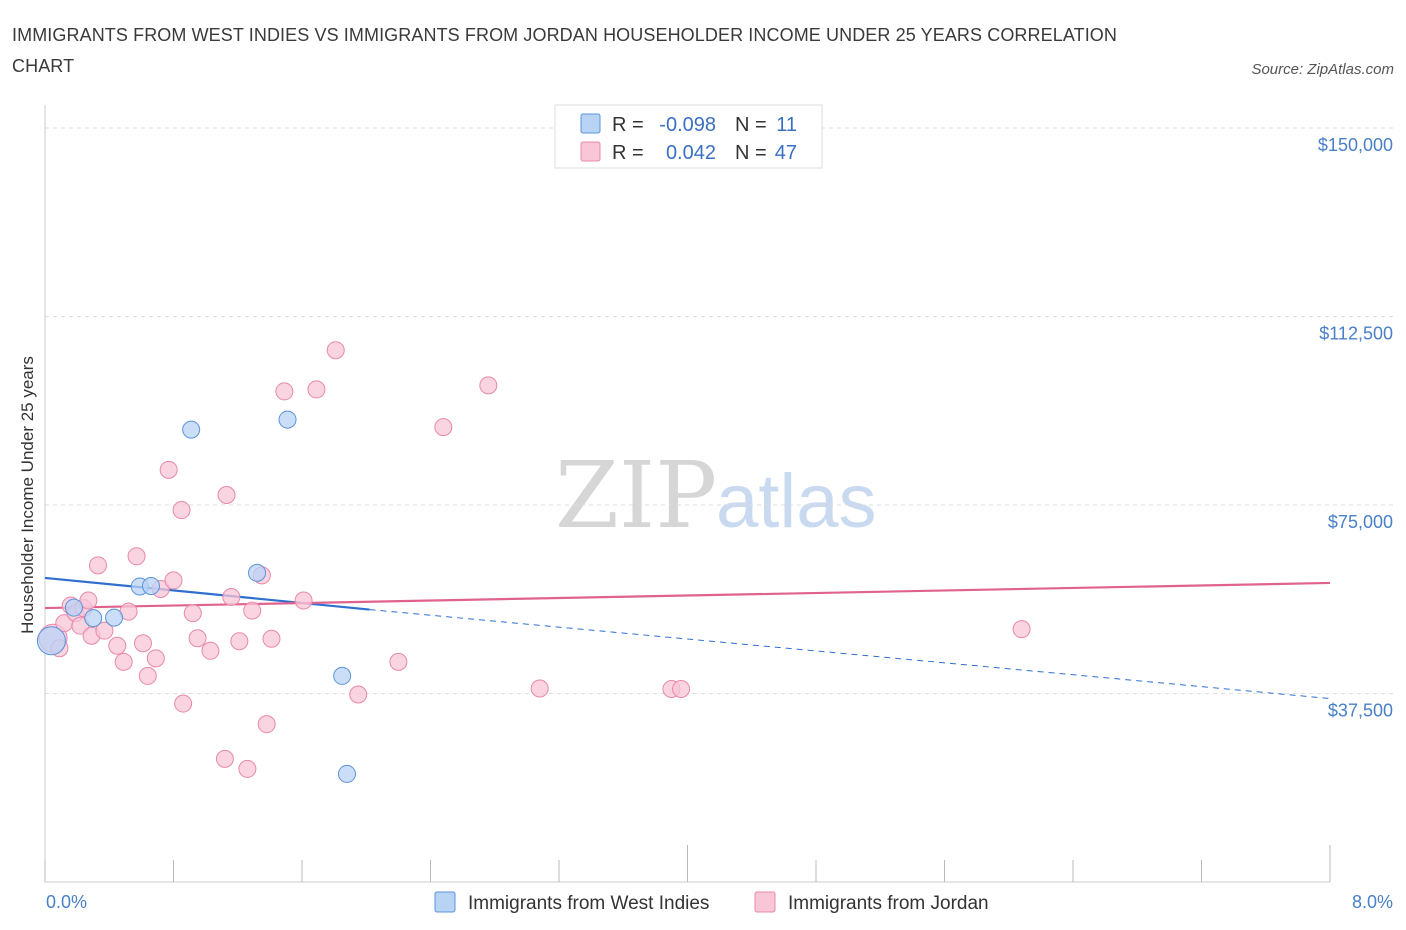 Image resolution: width=1406 pixels, height=930 pixels. What do you see at coordinates (590, 123) in the screenshot?
I see `legend-swatch-west-indies` at bounding box center [590, 123].